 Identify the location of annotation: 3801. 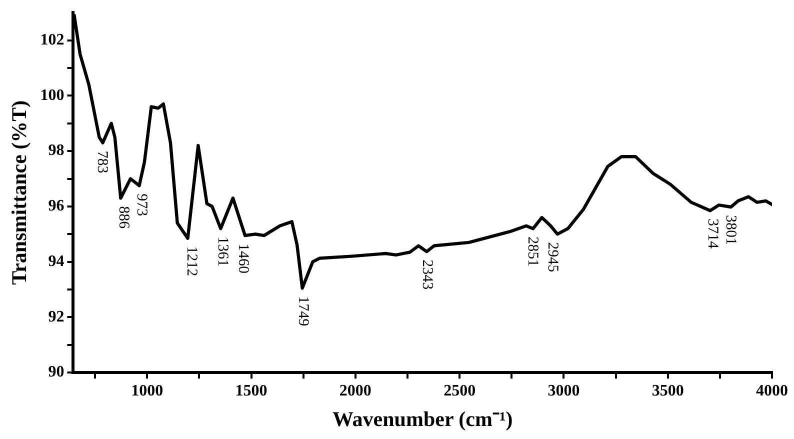
(730, 230).